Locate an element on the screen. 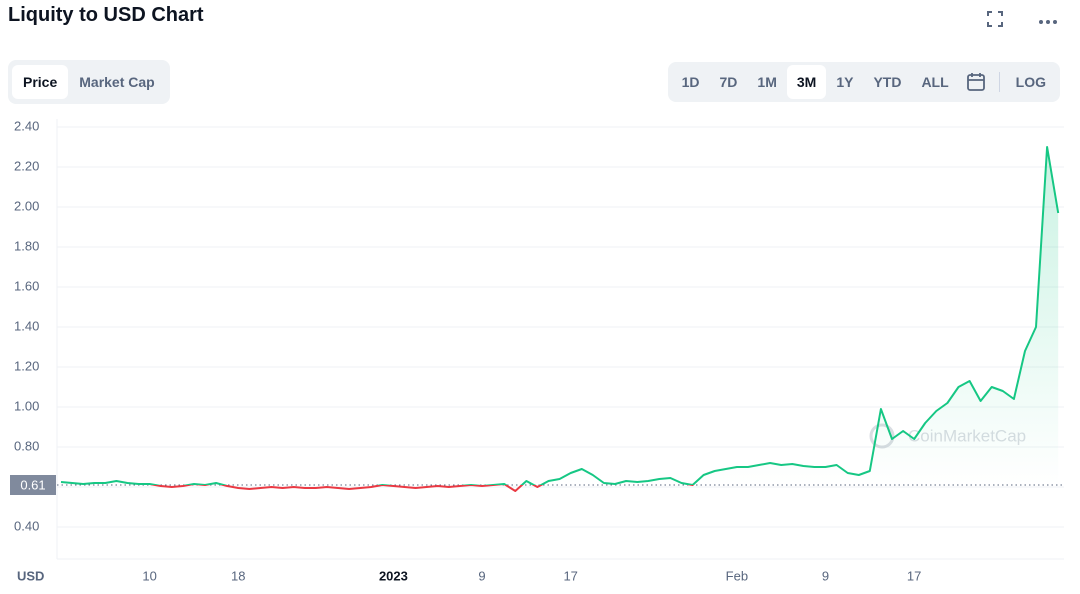  range-button: 3M is located at coordinates (806, 82).